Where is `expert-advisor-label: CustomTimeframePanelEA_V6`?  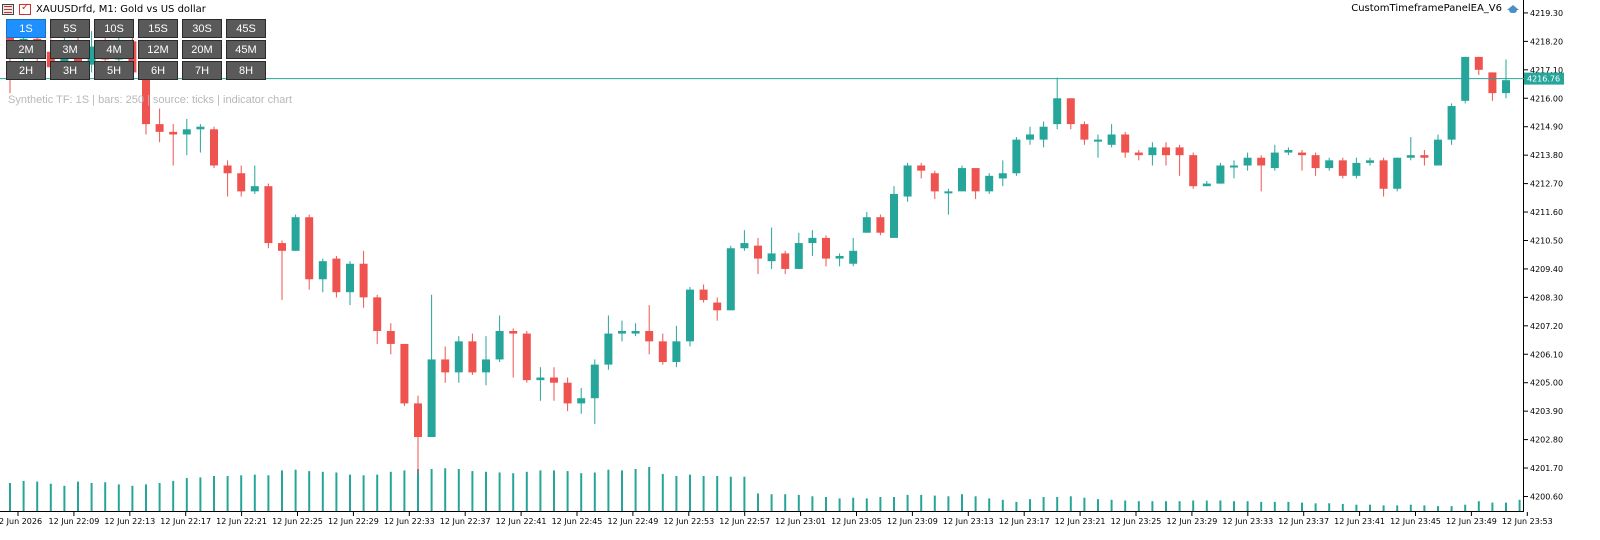 expert-advisor-label: CustomTimeframePanelEA_V6 is located at coordinates (1435, 8).